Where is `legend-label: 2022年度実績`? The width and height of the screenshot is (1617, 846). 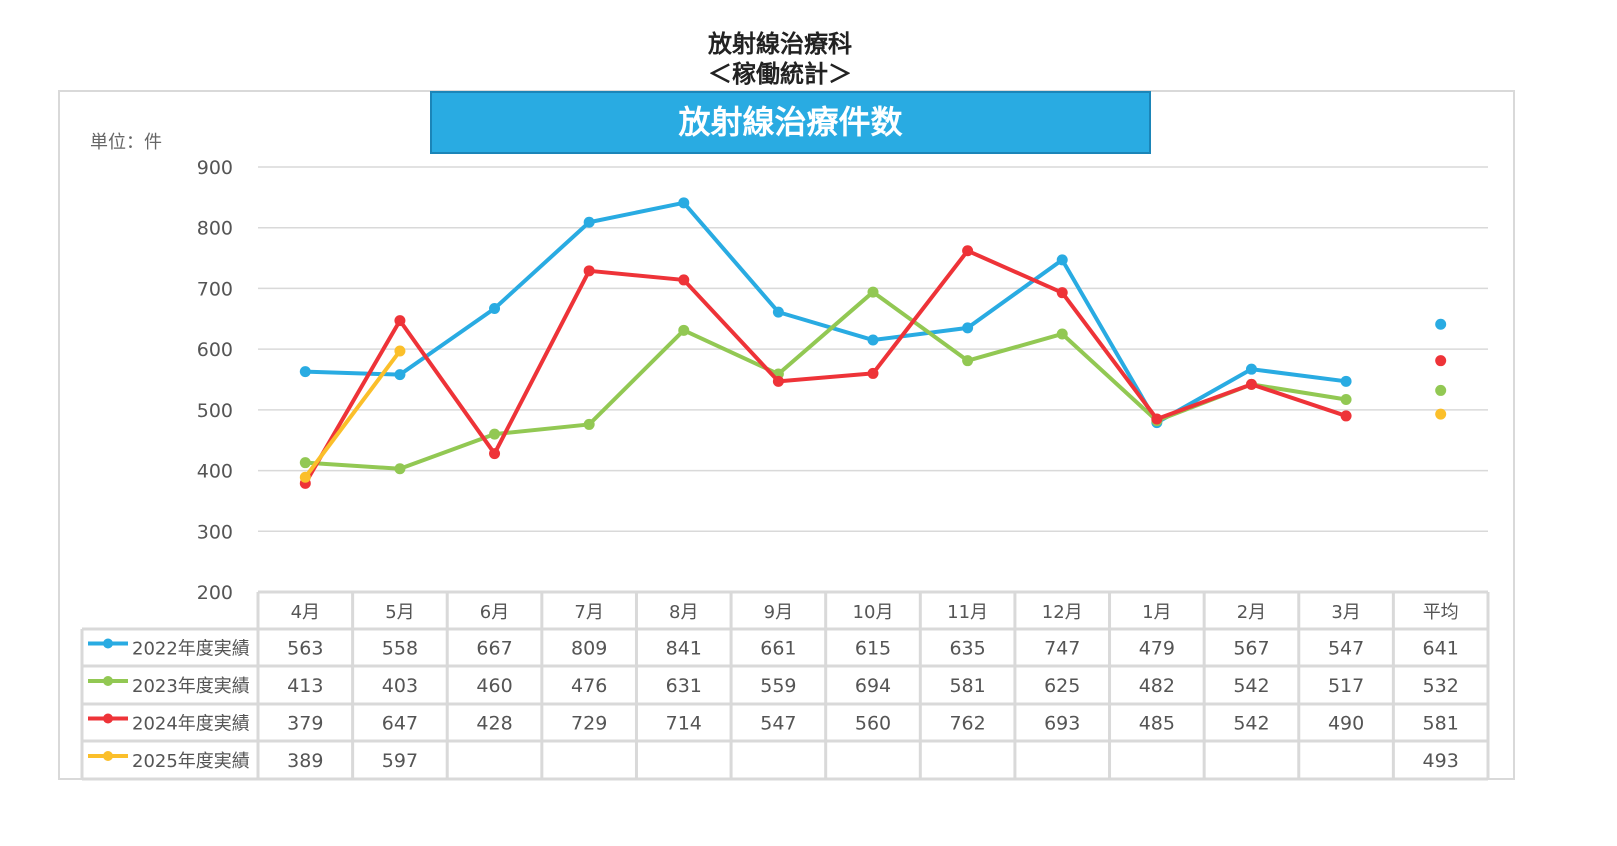 legend-label: 2022年度実績 is located at coordinates (191, 649).